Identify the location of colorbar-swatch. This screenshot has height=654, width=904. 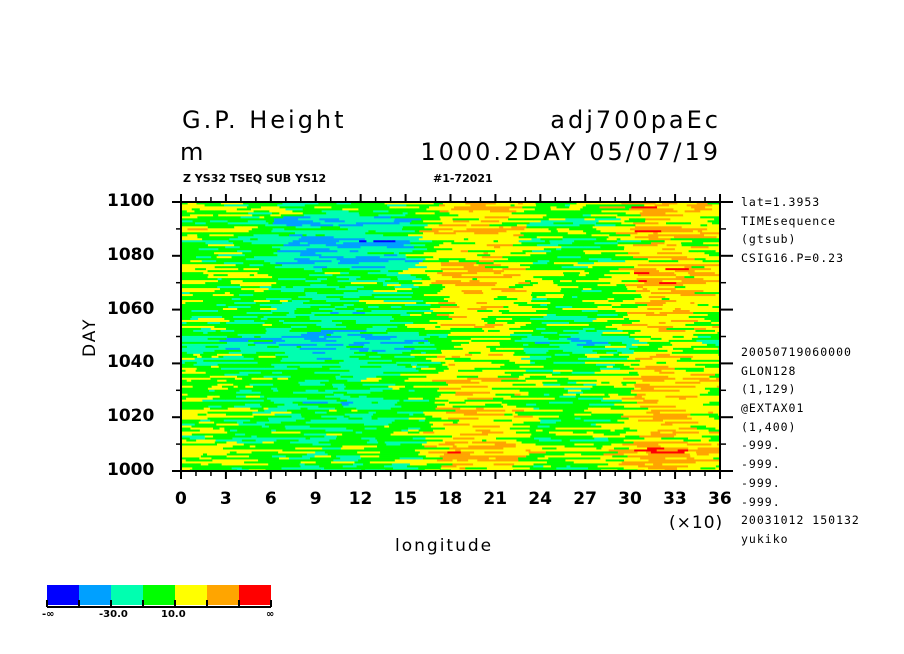
(95, 595).